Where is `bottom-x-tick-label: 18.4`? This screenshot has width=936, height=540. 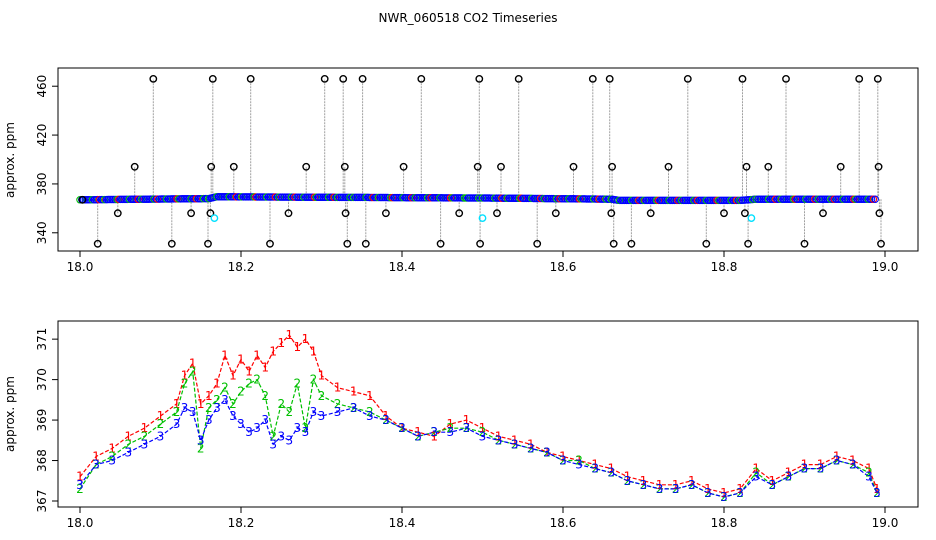
bottom-x-tick-label: 18.4 is located at coordinates (402, 523).